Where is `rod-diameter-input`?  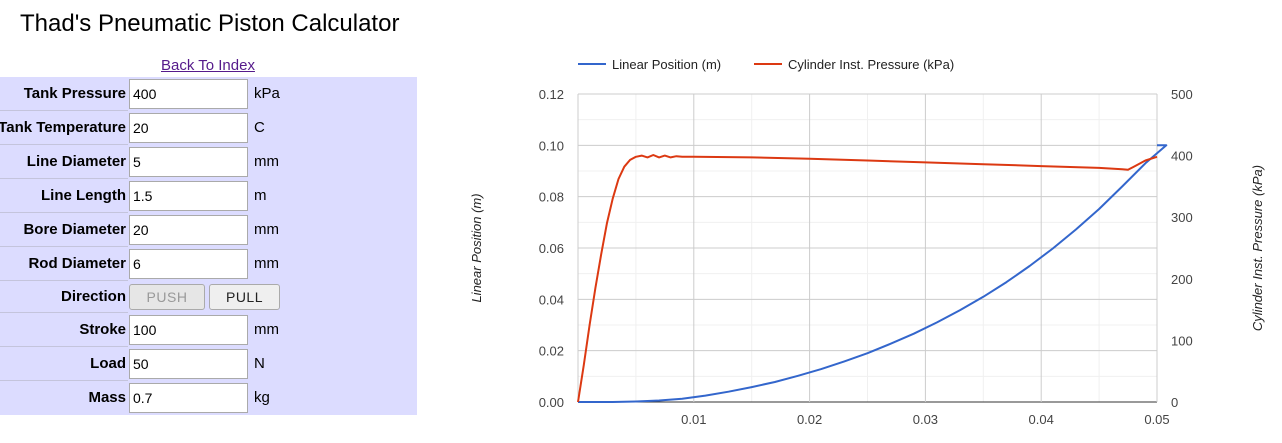
rod-diameter-input is located at coordinates (188, 264).